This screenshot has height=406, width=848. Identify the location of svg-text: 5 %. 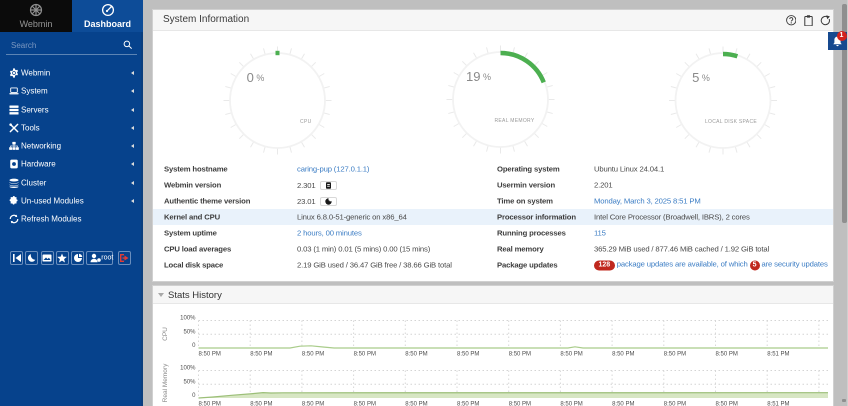
(701, 77).